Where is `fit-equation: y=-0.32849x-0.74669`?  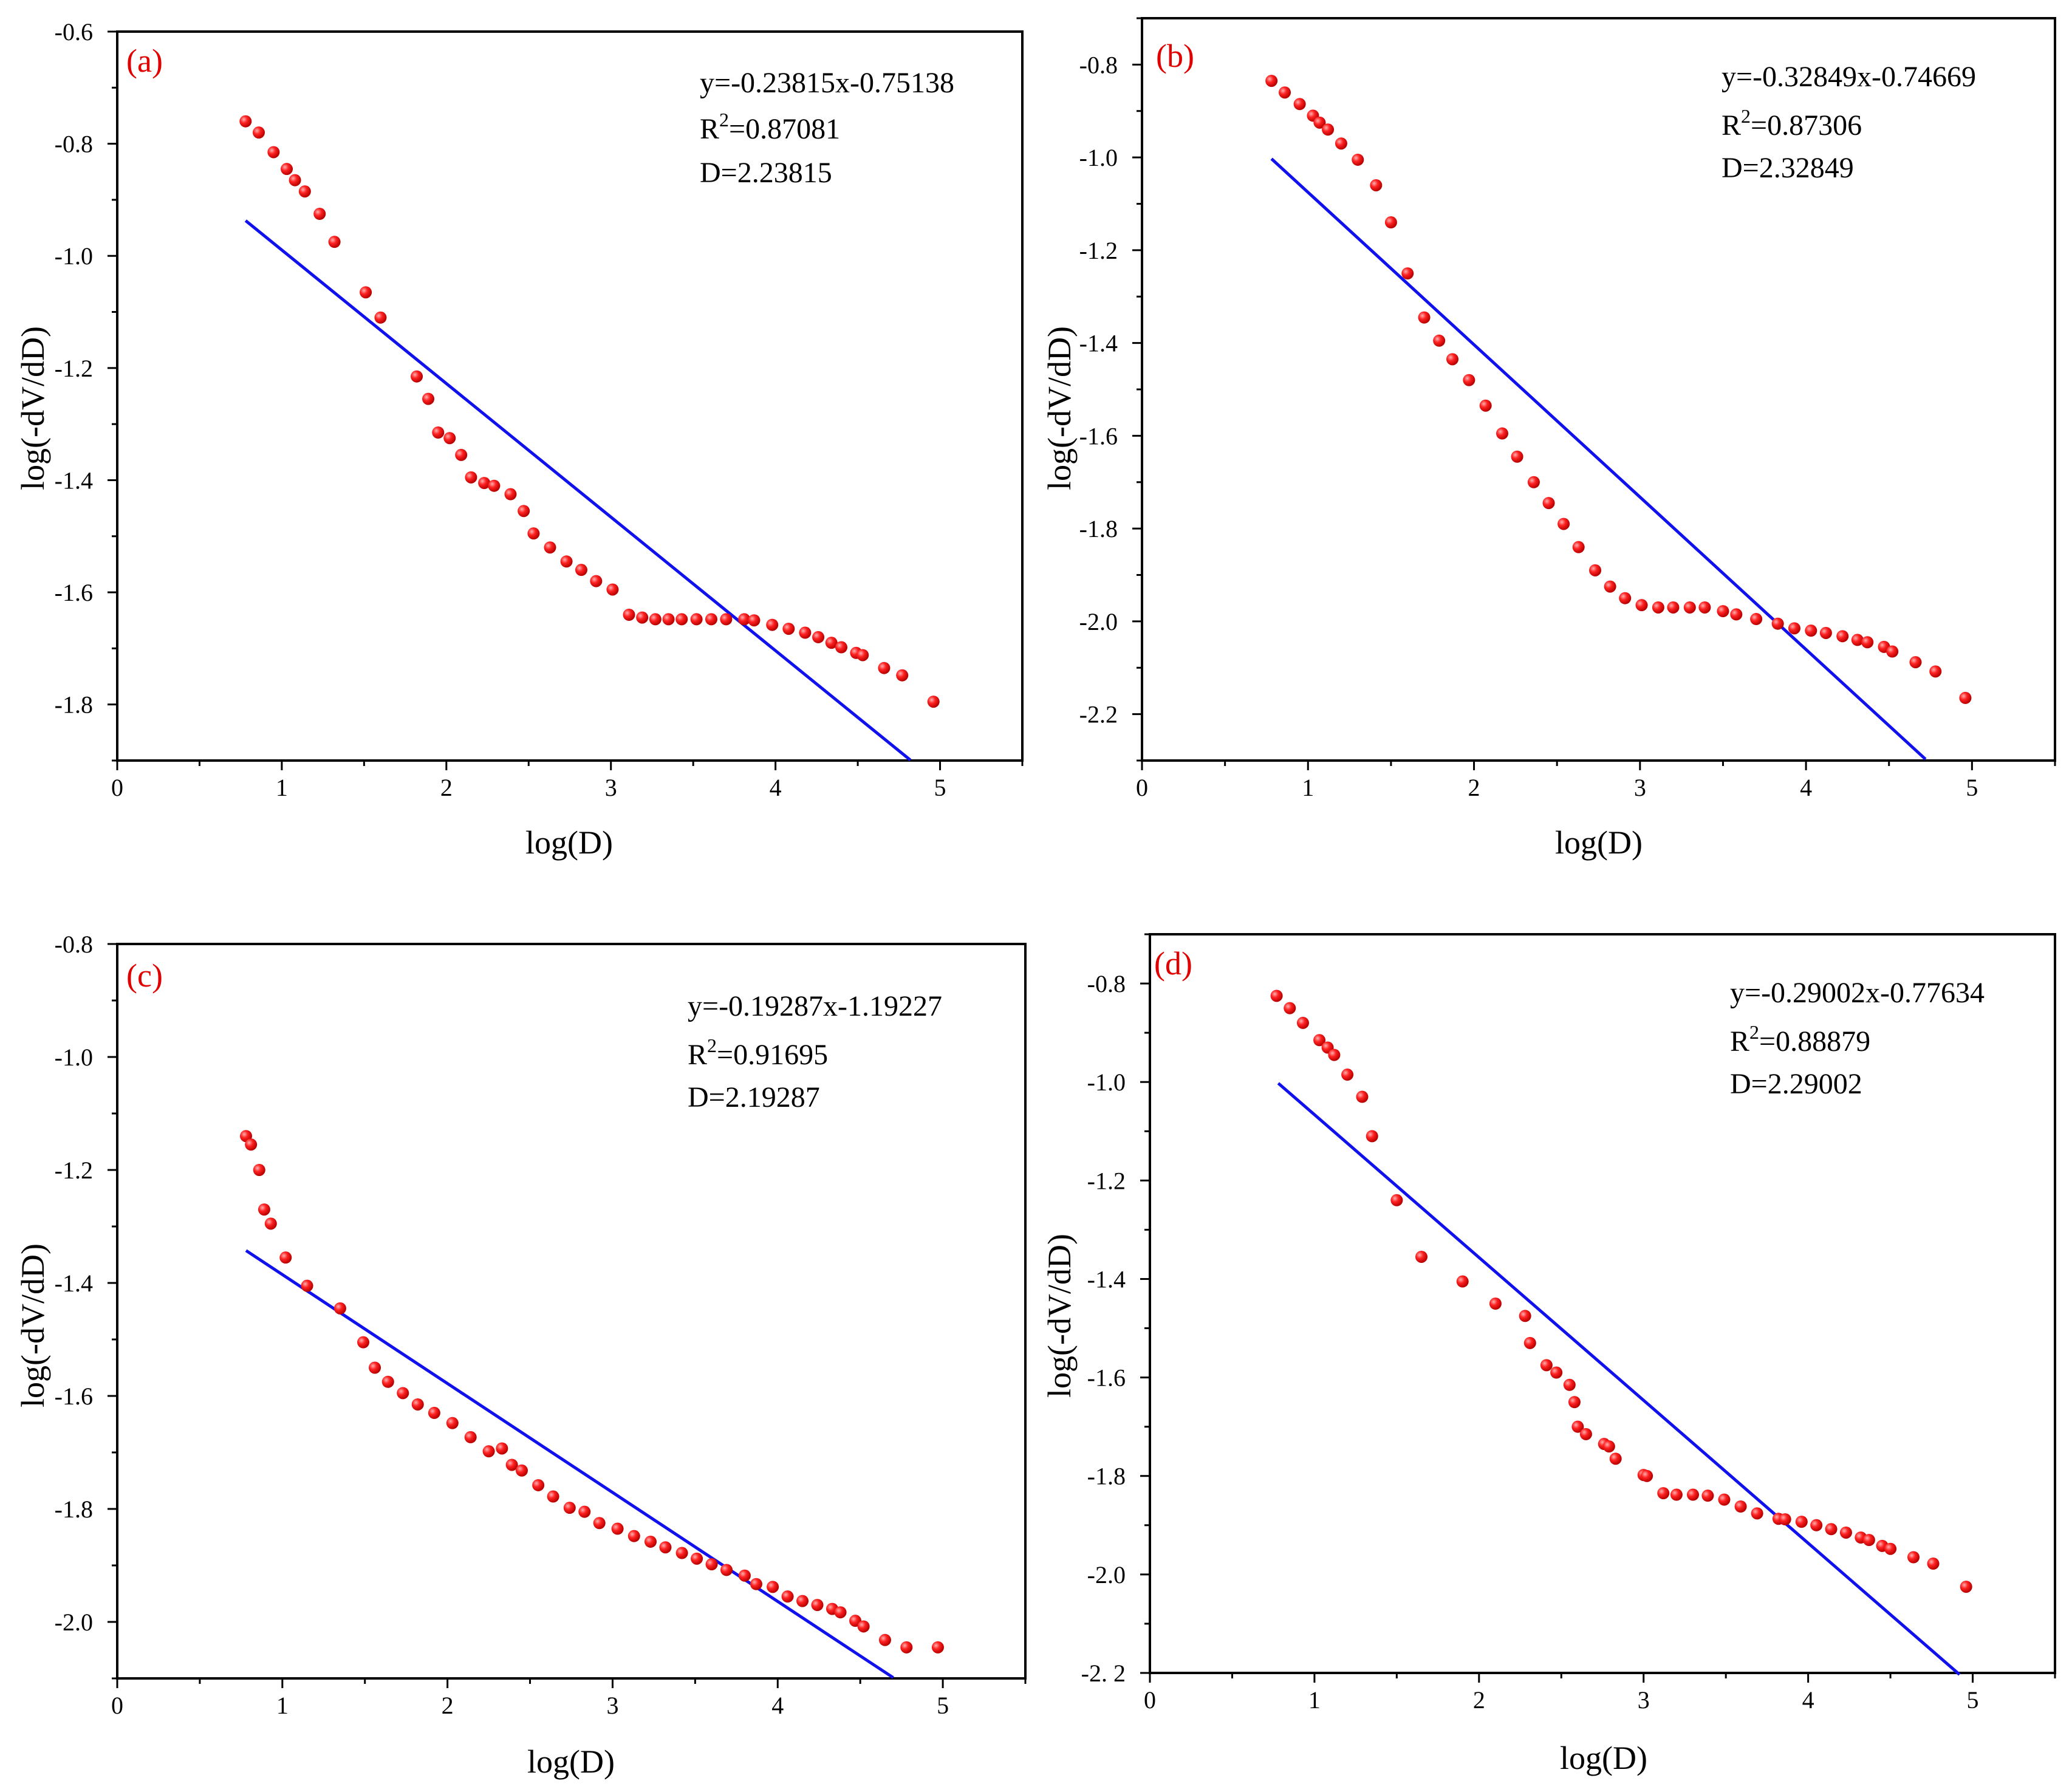 fit-equation: y=-0.32849x-0.74669 is located at coordinates (1849, 77).